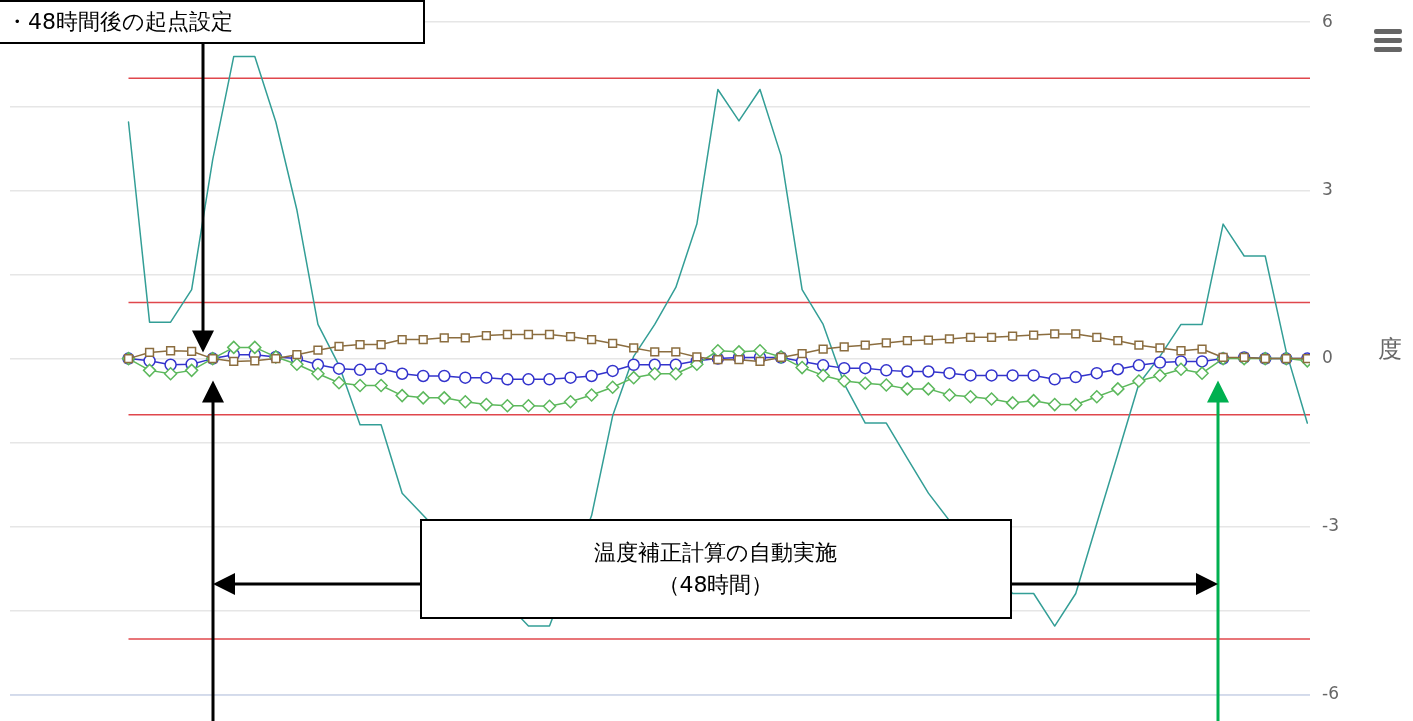 The height and width of the screenshot is (721, 1413). I want to click on y-axis-title: 度, so click(1390, 348).